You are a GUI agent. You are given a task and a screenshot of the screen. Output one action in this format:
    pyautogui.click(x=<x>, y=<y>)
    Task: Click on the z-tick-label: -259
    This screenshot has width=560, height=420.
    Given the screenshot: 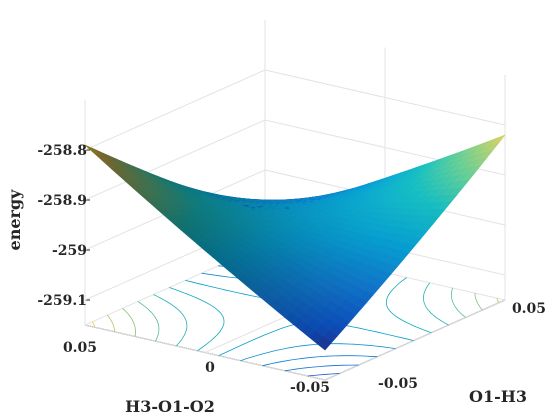 What is the action you would take?
    pyautogui.click(x=69, y=251)
    